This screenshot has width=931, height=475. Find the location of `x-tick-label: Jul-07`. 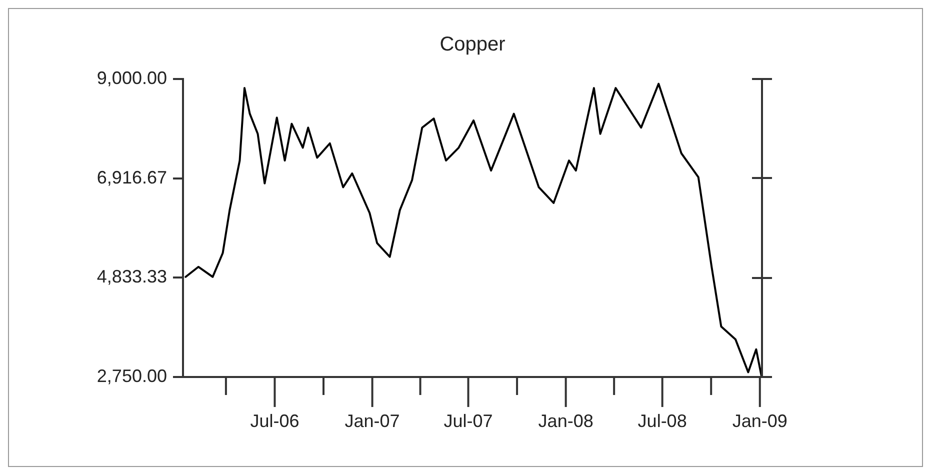

x-tick-label: Jul-07 is located at coordinates (468, 420).